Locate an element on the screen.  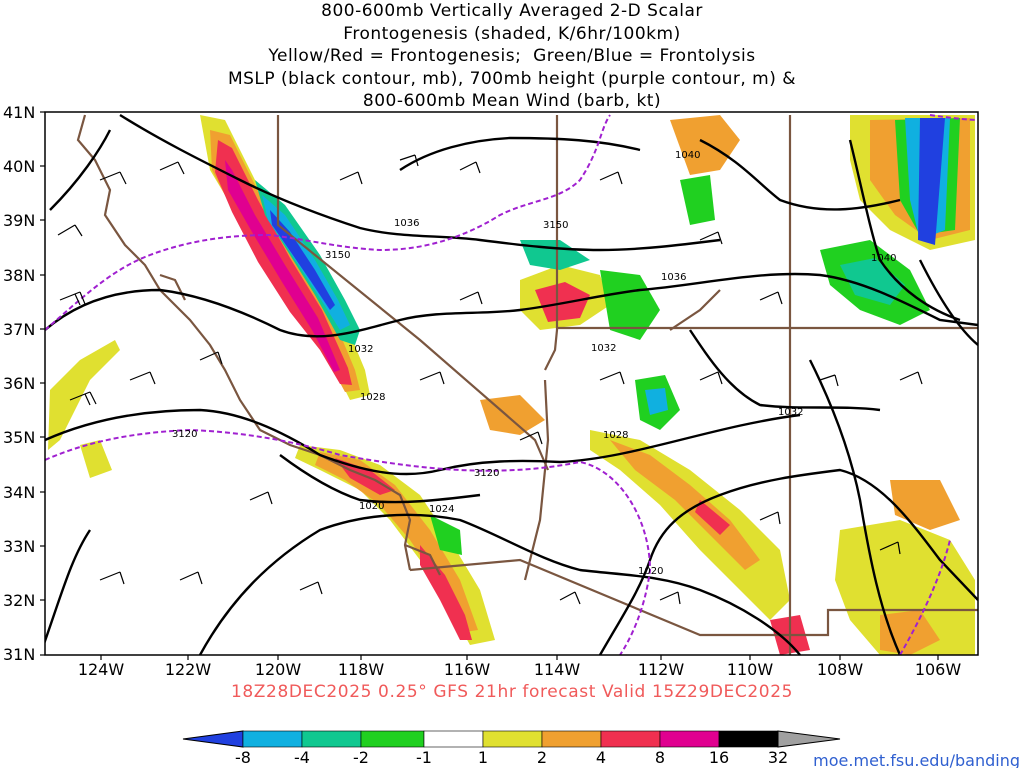
credit-link: moe.met.fsu.edu/banding is located at coordinates (916, 759).